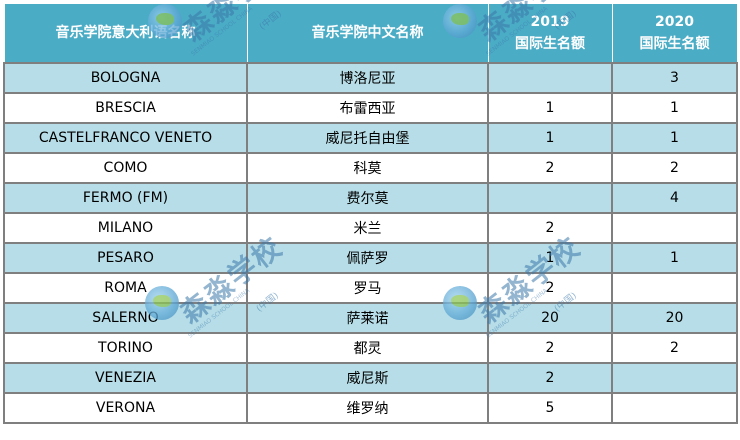 The width and height of the screenshot is (740, 440). What do you see at coordinates (674, 44) in the screenshot?
I see `header-2020-label: 国际生名额` at bounding box center [674, 44].